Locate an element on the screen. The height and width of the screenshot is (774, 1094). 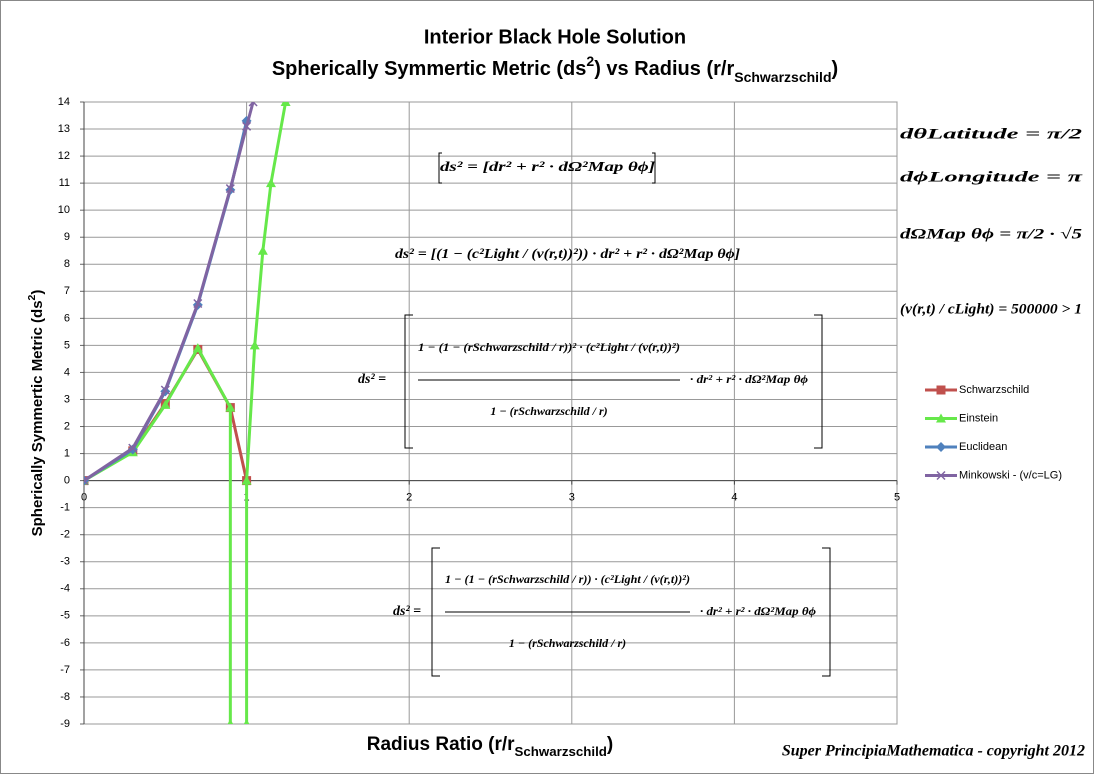
y-axis-label: Spherically Symmertic Metric (ds2​) is located at coordinates (36, 413).